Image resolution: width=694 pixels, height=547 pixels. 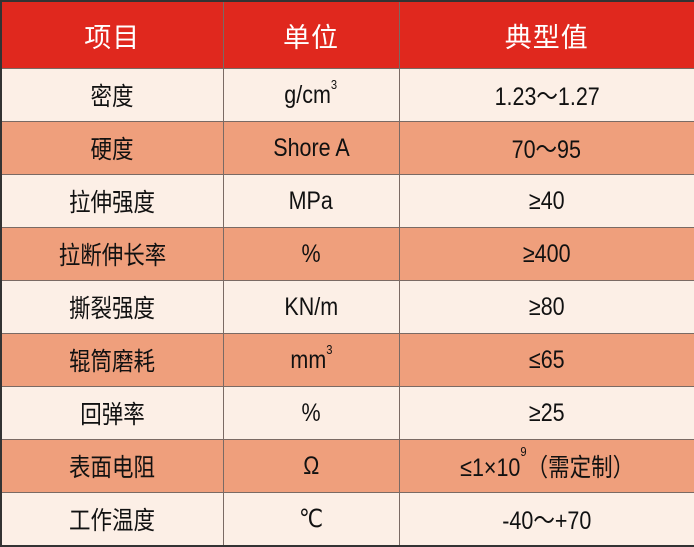 I want to click on value-cell: ≥40, so click(x=546, y=201).